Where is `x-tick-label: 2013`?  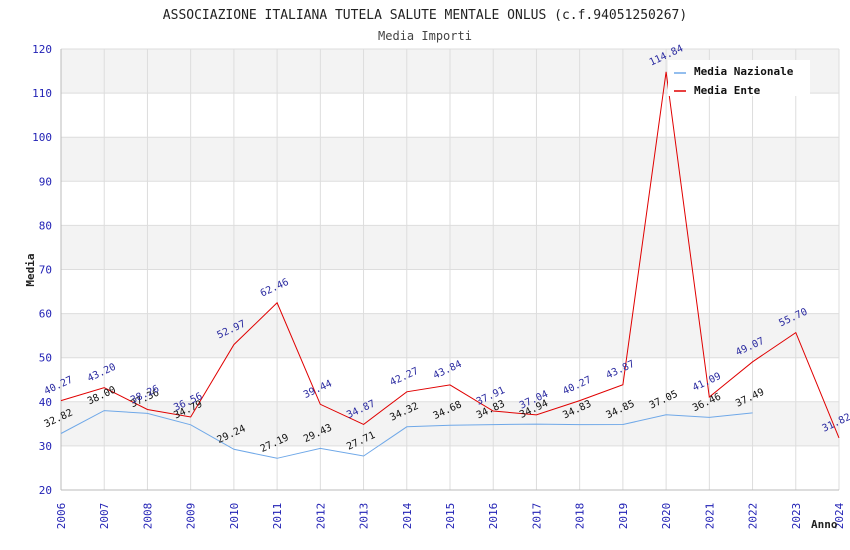
x-tick-label: 2013 is located at coordinates (364, 516).